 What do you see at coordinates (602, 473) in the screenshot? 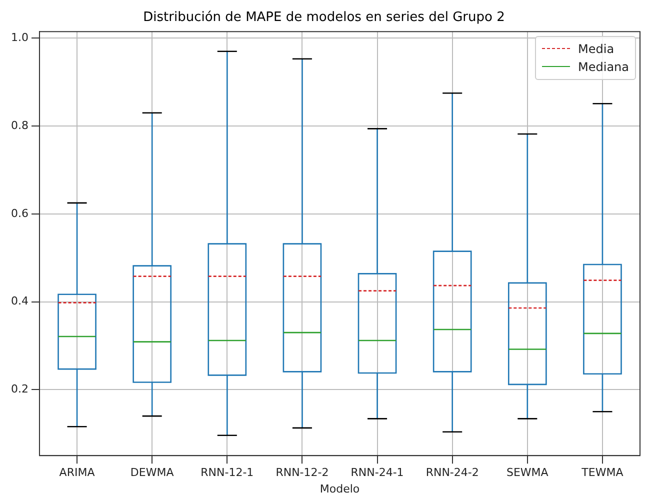
I see `x-tick-label: TEWMA` at bounding box center [602, 473].